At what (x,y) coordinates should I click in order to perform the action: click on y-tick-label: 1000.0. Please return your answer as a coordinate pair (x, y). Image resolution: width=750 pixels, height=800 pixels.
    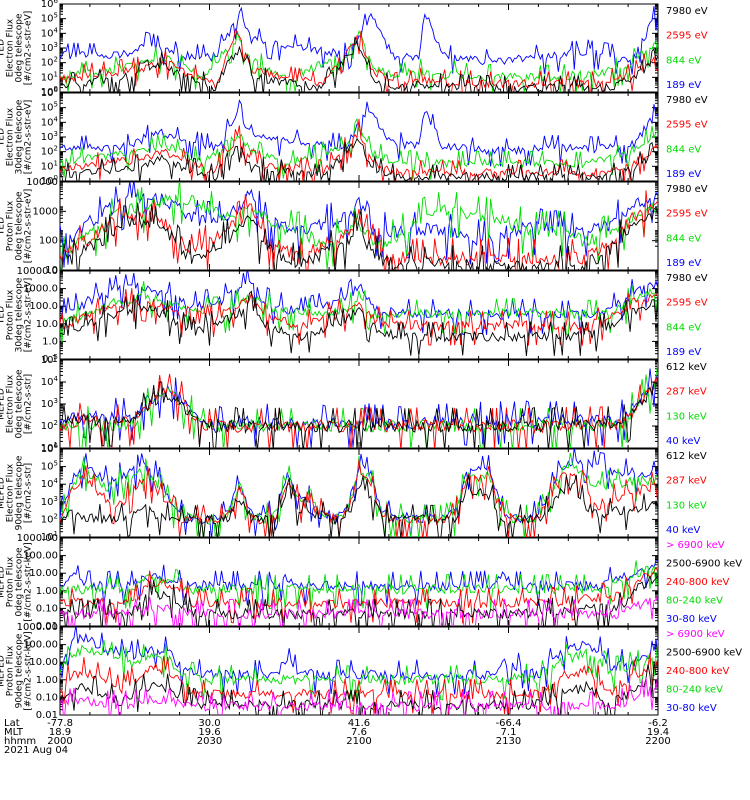
    Looking at the image, I should click on (40, 289).